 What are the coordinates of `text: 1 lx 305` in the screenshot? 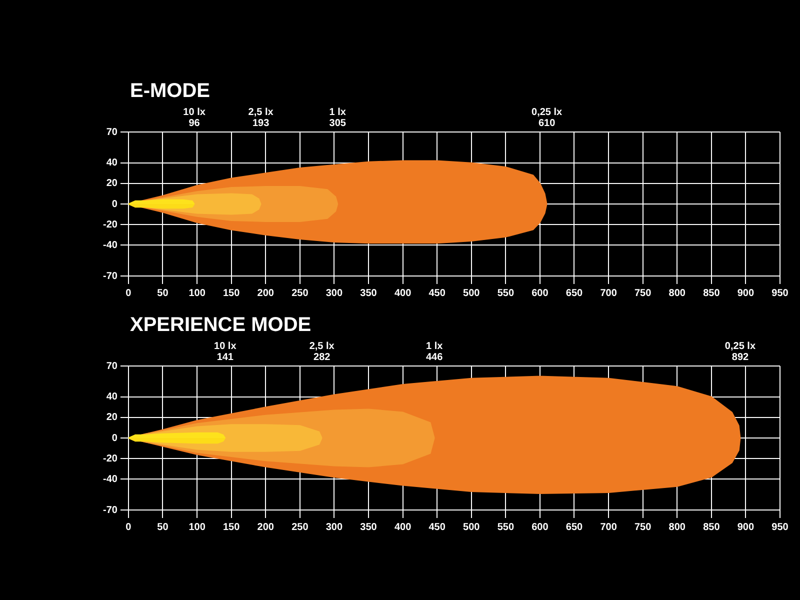 It's located at (337, 118).